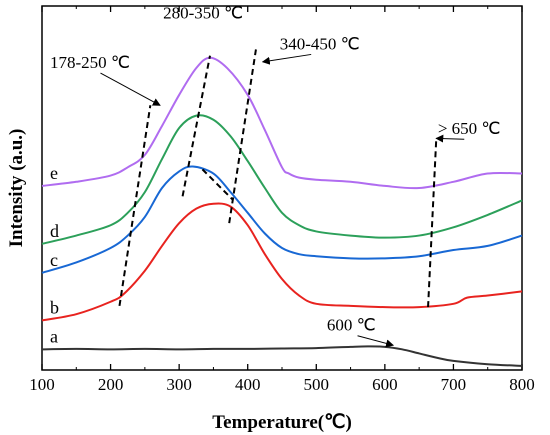 Image resolution: width=550 pixels, height=435 pixels. What do you see at coordinates (469, 128) in the screenshot?
I see `annotation-label: > 650 ℃` at bounding box center [469, 128].